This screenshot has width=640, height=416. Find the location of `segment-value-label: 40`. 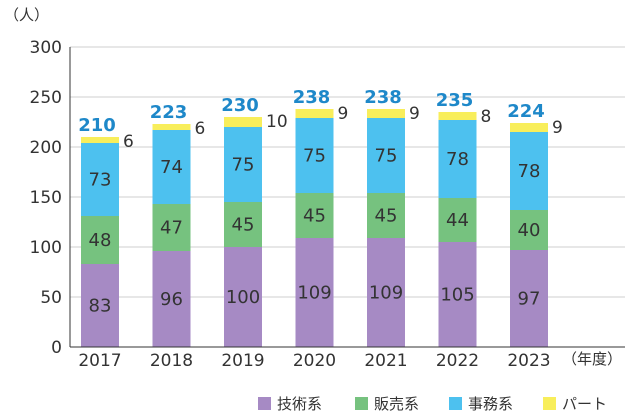

segment-value-label: 40 is located at coordinates (529, 230).